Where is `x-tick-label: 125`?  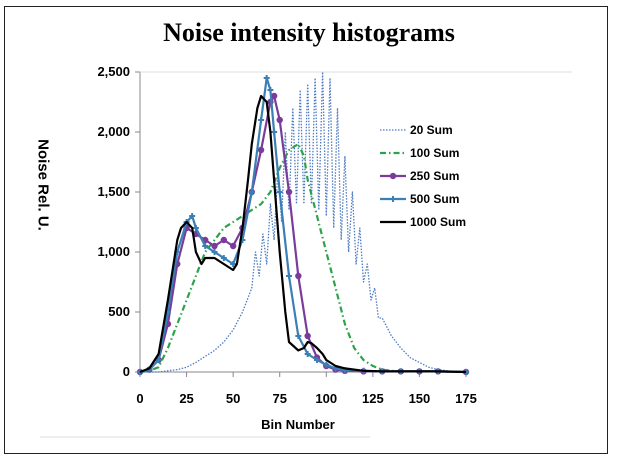
x-tick-label: 125 is located at coordinates (373, 398).